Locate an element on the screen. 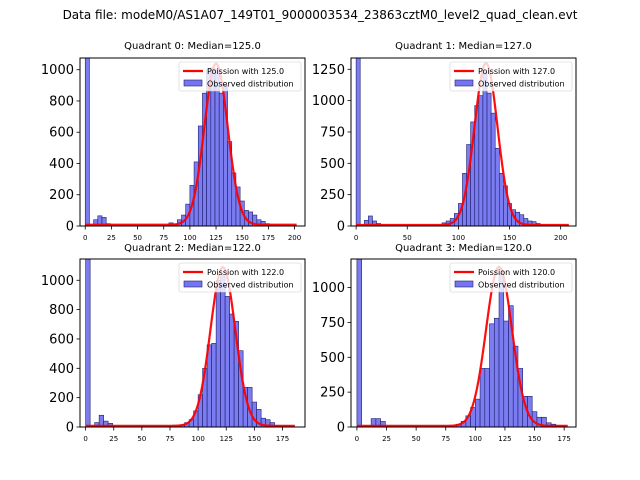 The height and width of the screenshot is (480, 640). legend: Poission with 122.0 Observed distribution is located at coordinates (240, 277).